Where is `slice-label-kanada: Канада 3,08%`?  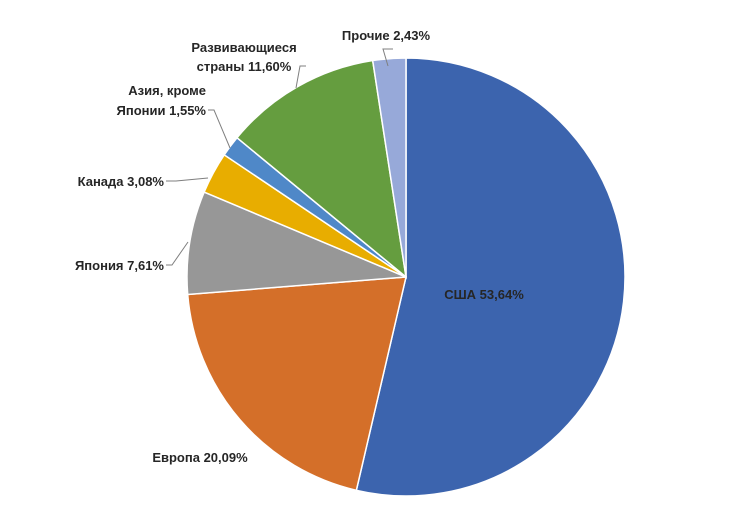
slice-label-kanada: Канада 3,08% is located at coordinates (121, 181).